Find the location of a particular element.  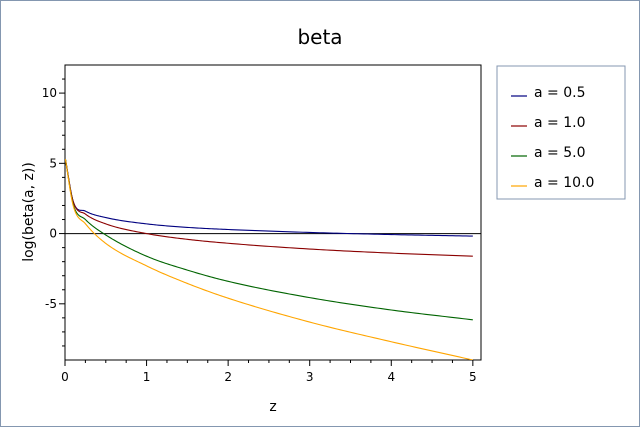

y-tick-label: 0 is located at coordinates (53, 234).